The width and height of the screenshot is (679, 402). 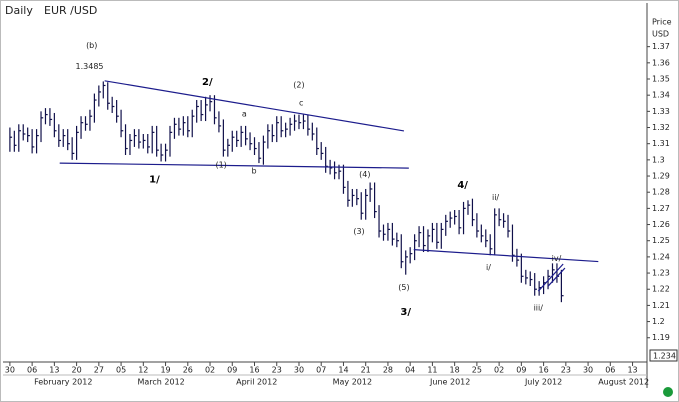 What do you see at coordinates (188, 370) in the screenshot?
I see `x-tick-label: 26` at bounding box center [188, 370].